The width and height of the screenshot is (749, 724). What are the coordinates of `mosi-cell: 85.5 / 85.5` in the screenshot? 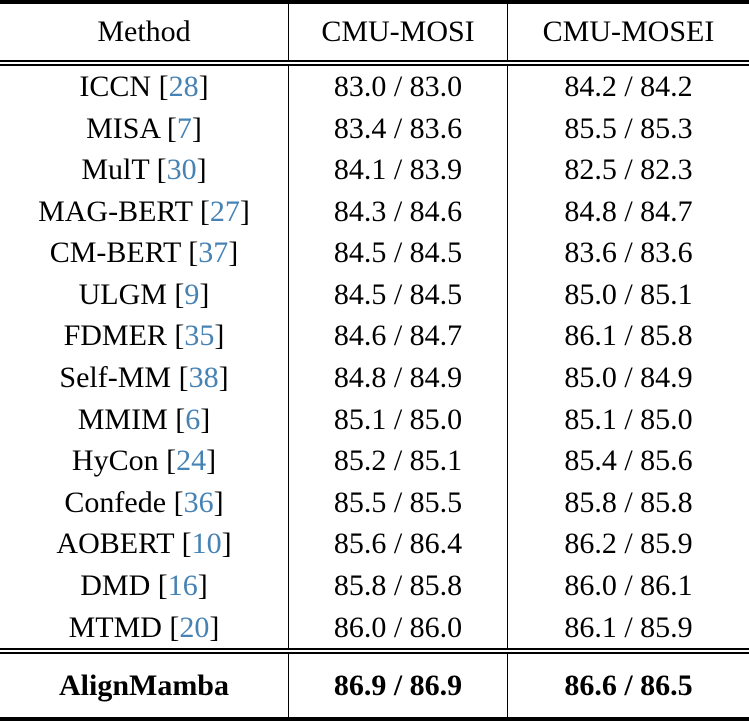 It's located at (397, 502).